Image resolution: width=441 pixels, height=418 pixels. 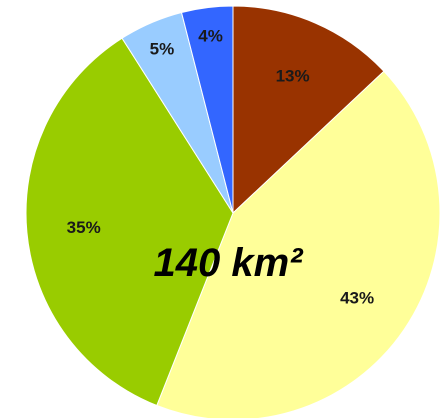 What do you see at coordinates (357, 297) in the screenshot?
I see `slice-label-43-percent: 43%` at bounding box center [357, 297].